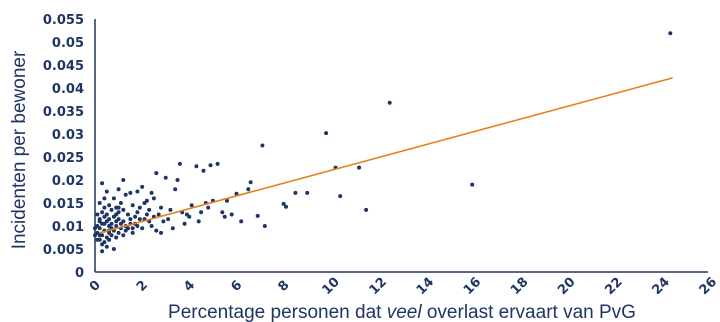  What do you see at coordinates (68, 227) in the screenshot?
I see `y-tick-label: 0.01` at bounding box center [68, 227].